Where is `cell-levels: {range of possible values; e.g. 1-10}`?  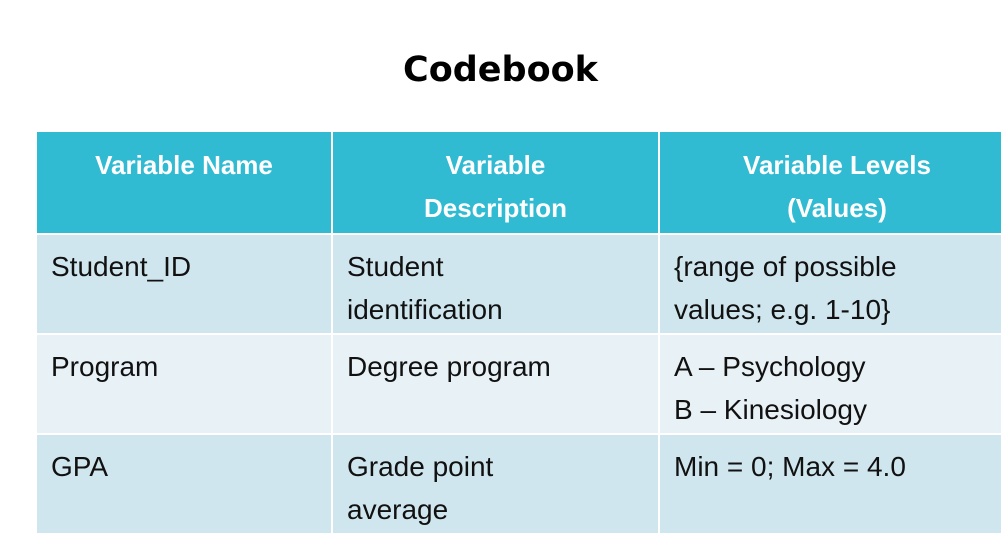
cell-levels: {range of possible values; e.g. 1-10} is located at coordinates (830, 284).